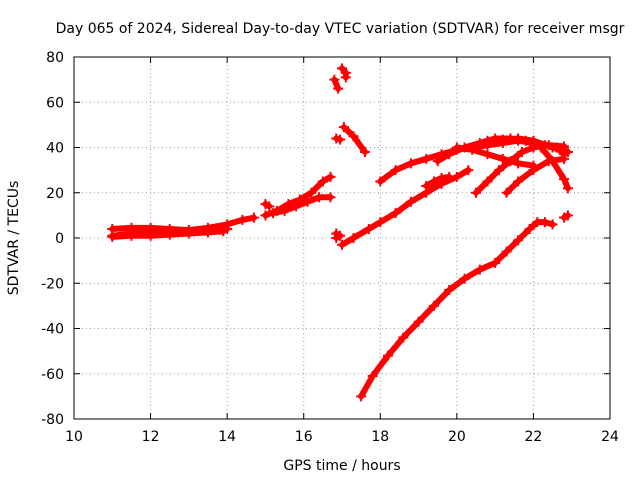 The width and height of the screenshot is (640, 480). Describe the element at coordinates (14, 238) in the screenshot. I see `y-axis-label: SDTVAR / TECUs` at that location.